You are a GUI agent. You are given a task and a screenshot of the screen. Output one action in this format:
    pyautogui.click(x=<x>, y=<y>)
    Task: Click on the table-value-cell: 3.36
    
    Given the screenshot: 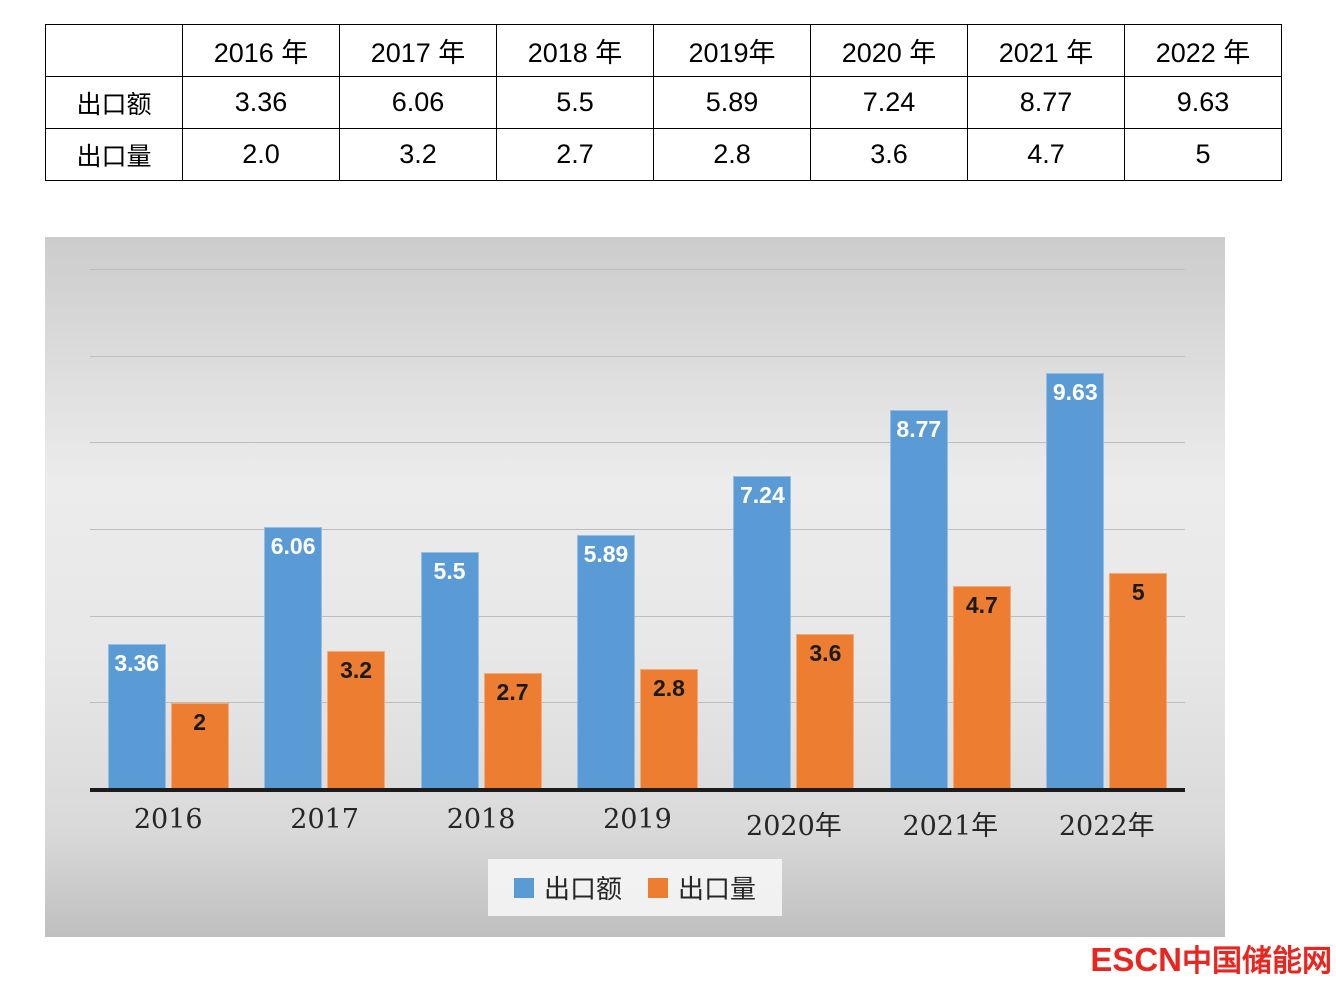 What is the action you would take?
    pyautogui.click(x=261, y=102)
    